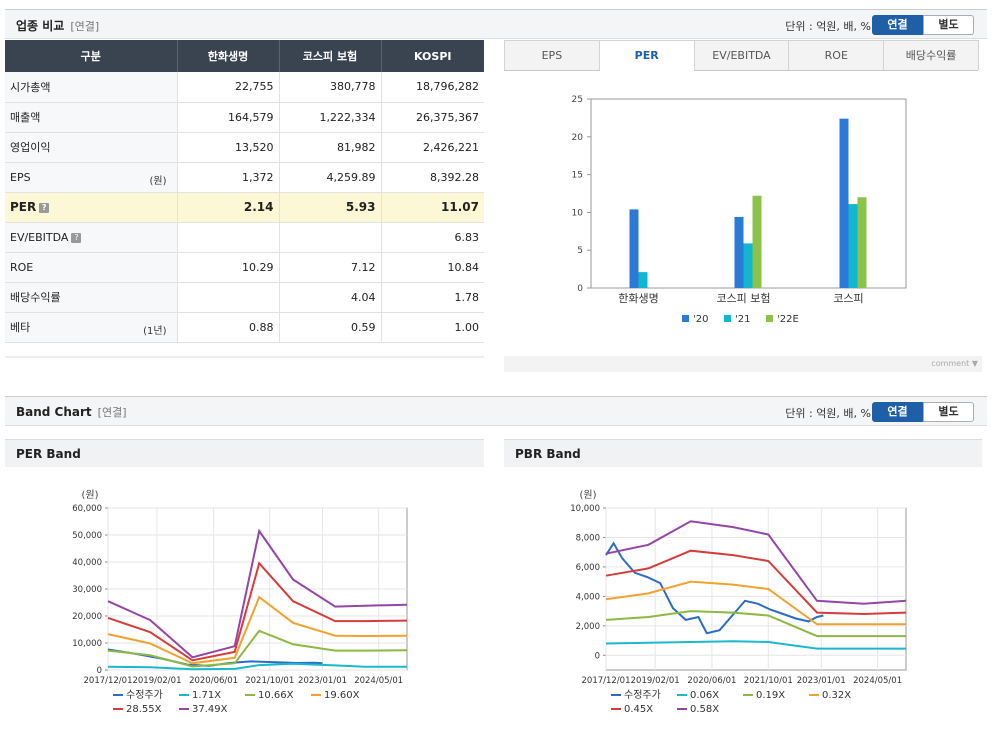 This screenshot has height=744, width=992. Describe the element at coordinates (704, 709) in the screenshot. I see `legend-label: 0.58X` at that location.